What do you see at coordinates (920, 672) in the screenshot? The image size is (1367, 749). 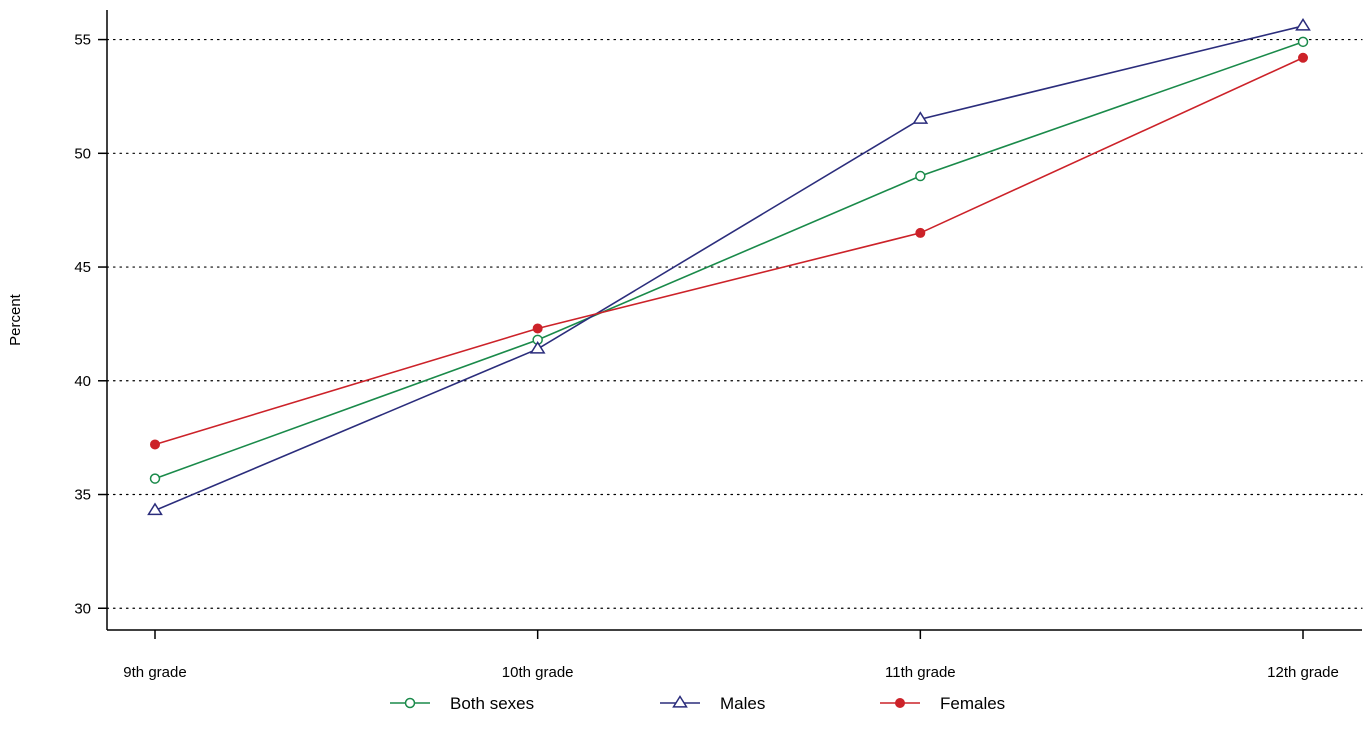 I see `x-tick-label: 11th grade` at bounding box center [920, 672].